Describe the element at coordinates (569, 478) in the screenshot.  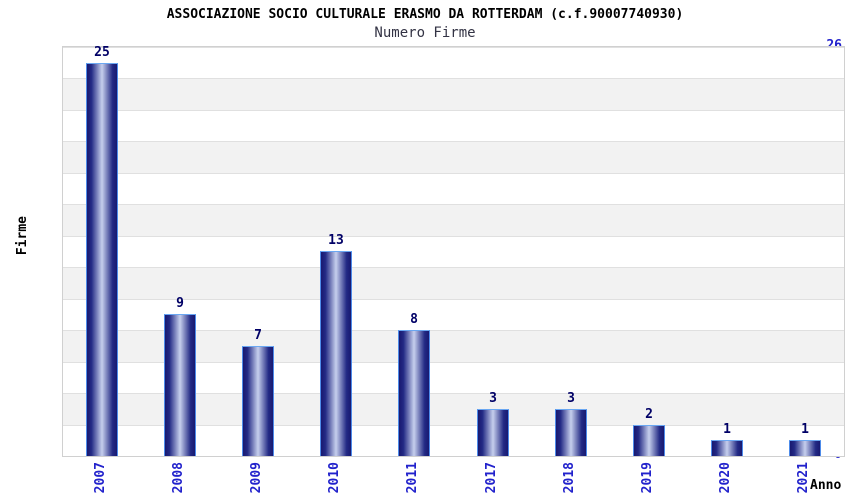
I see `x-tick-label: 2018` at that location.